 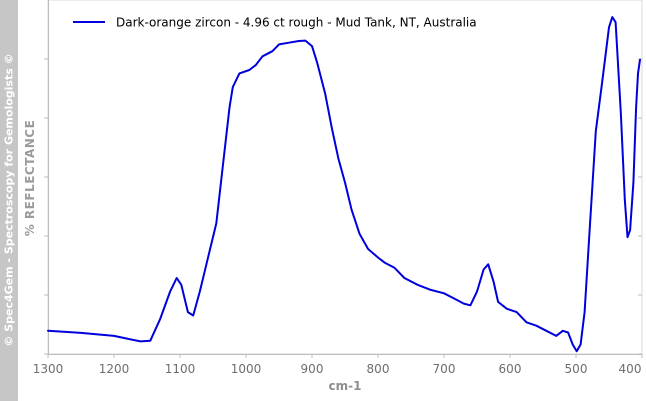 What do you see at coordinates (246, 369) in the screenshot?
I see `x-tick-label: 1000` at bounding box center [246, 369].